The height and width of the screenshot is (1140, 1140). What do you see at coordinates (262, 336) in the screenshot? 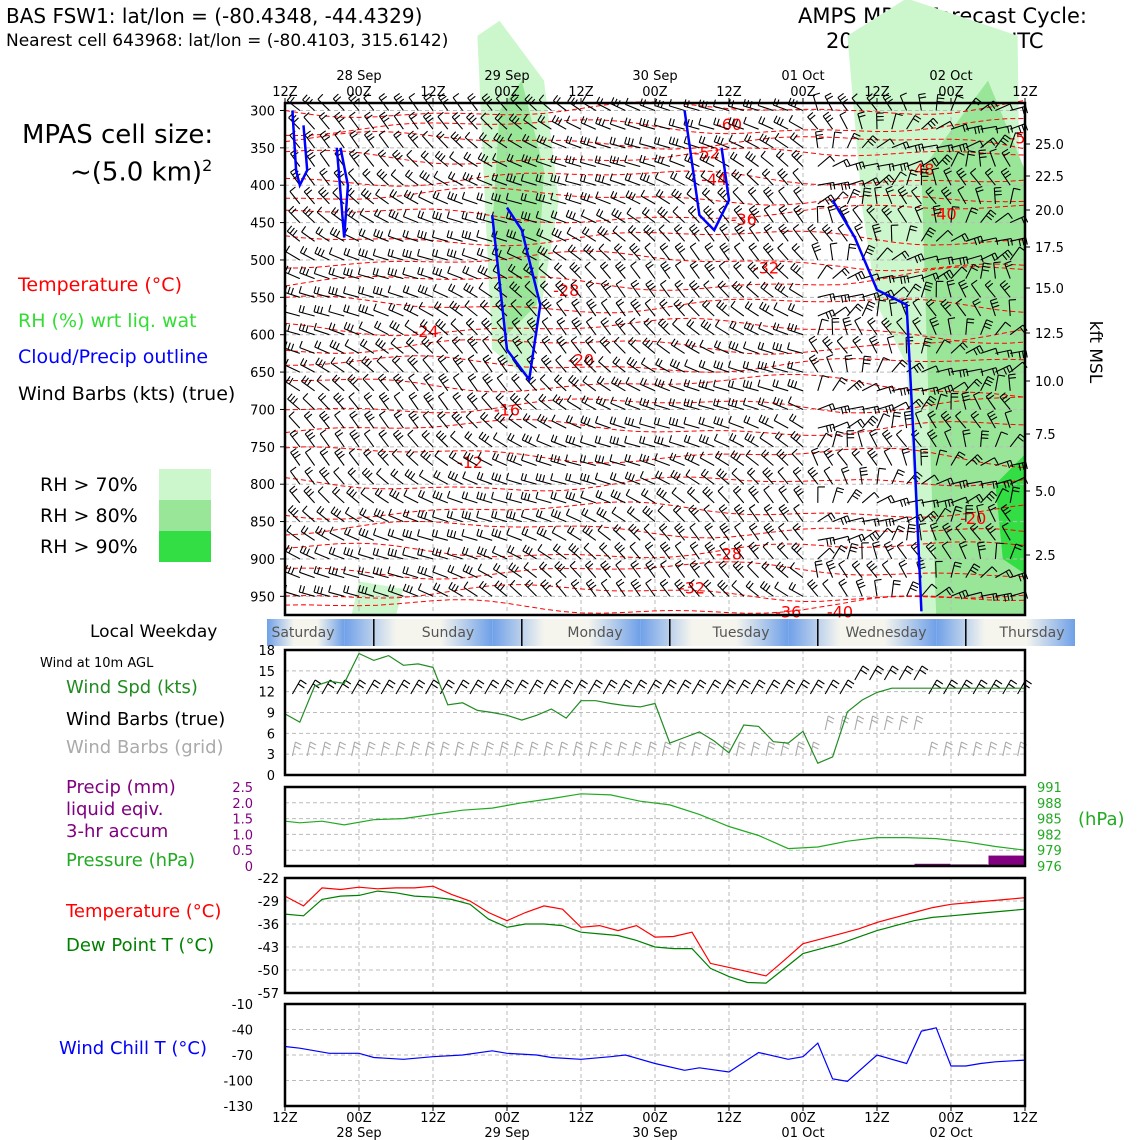
I see `pressure-tick-label: 600` at bounding box center [262, 336].